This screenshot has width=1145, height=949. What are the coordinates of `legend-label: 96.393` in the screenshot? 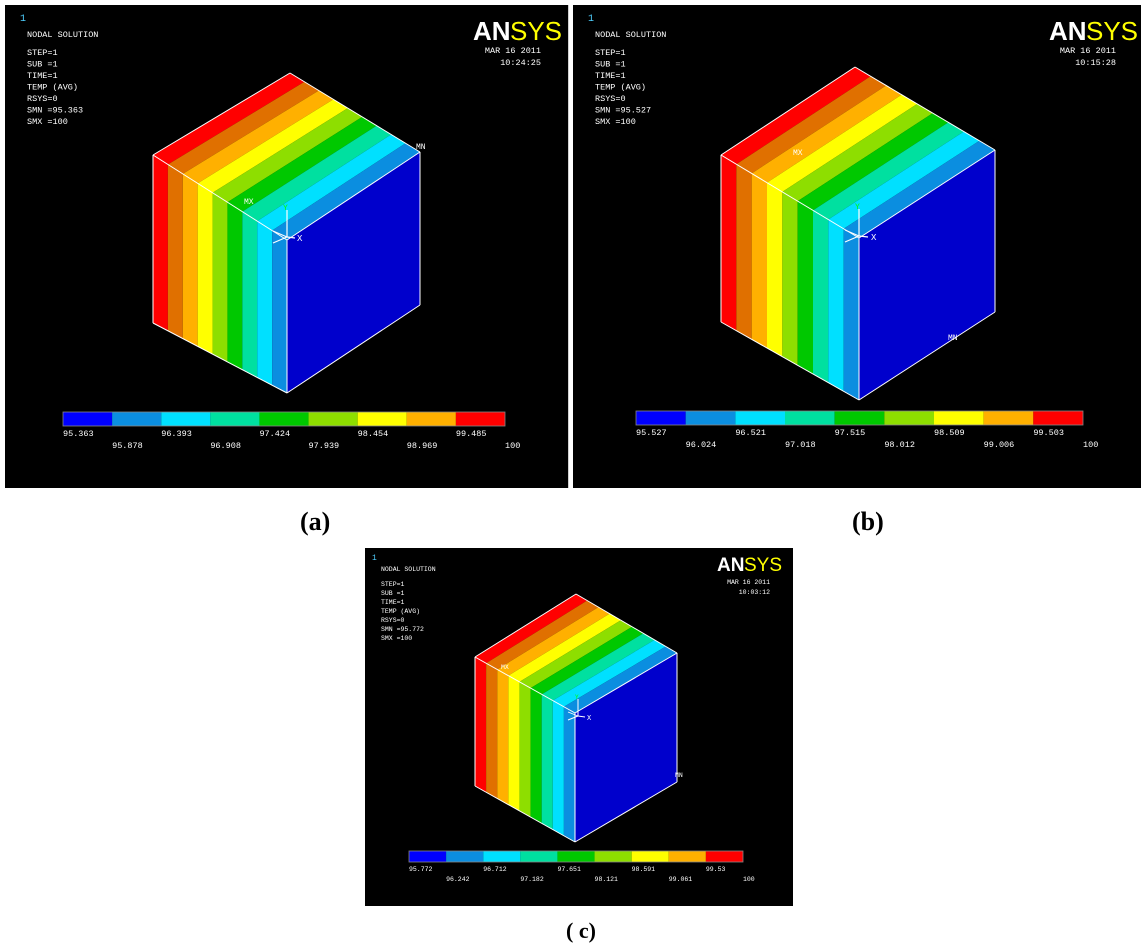 It's located at (176, 434).